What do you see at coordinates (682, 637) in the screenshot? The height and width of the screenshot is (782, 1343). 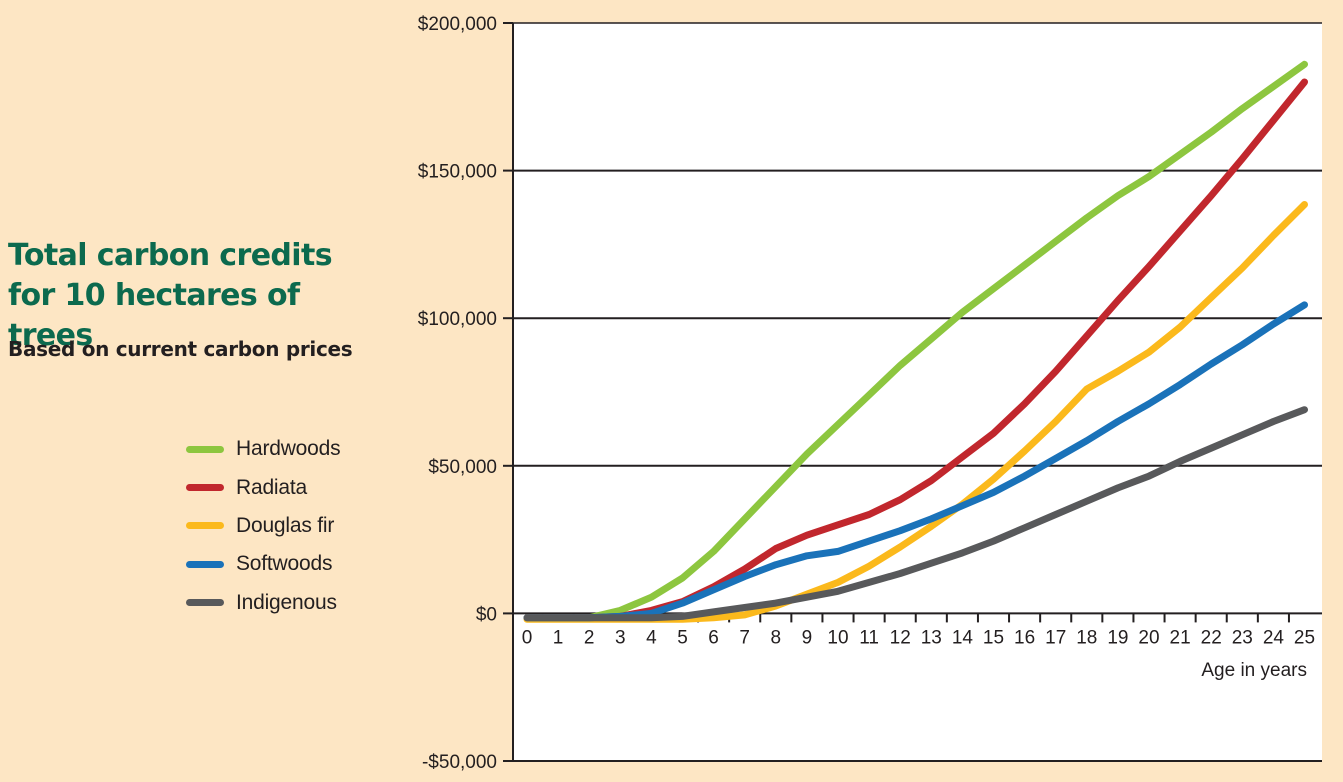 I see `x-tick-label: 5` at bounding box center [682, 637].